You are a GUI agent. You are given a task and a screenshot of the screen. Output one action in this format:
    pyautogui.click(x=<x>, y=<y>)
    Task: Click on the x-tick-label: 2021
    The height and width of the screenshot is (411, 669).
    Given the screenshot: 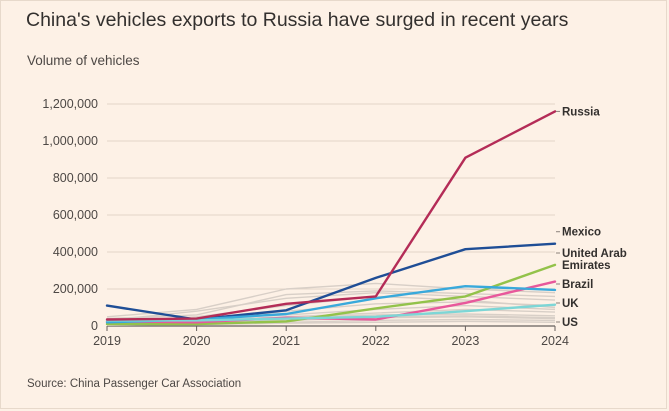 What is the action you would take?
    pyautogui.click(x=286, y=341)
    